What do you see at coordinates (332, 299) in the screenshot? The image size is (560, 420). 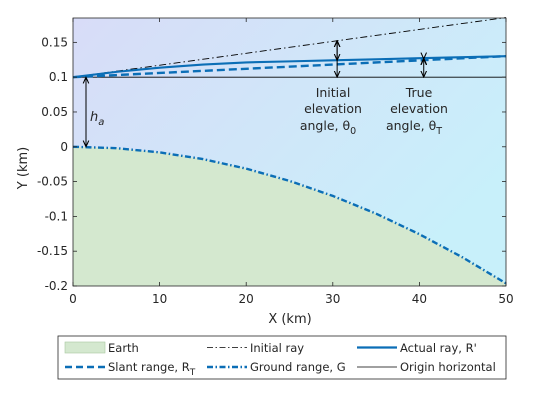 I see `x-tick-label: 30` at bounding box center [332, 299].